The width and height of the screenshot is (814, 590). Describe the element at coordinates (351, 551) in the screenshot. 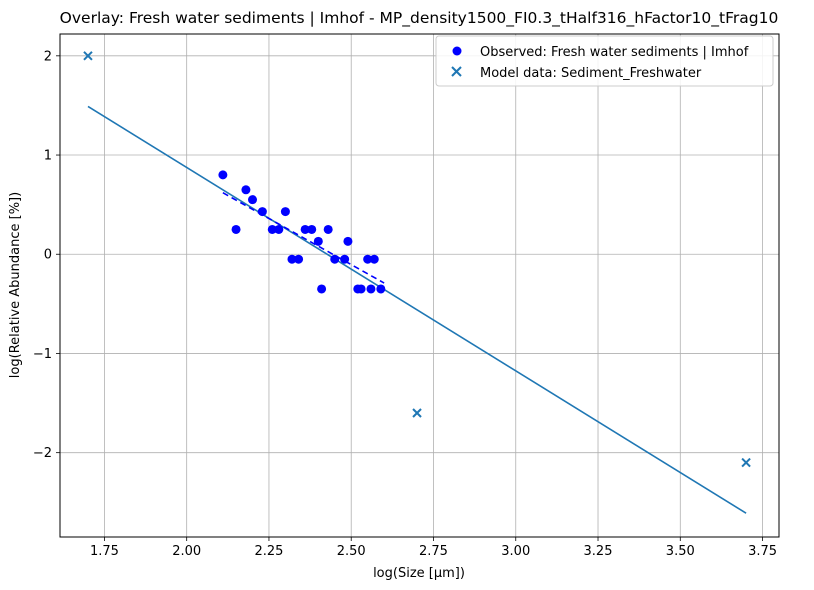

I see `x-tick-label: 2.50` at that location.